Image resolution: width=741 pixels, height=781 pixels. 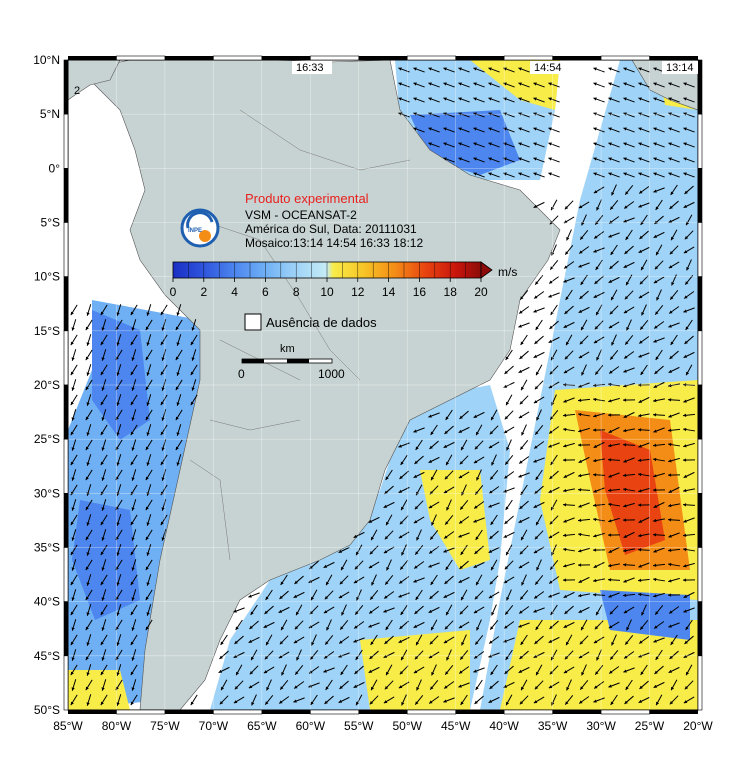 What do you see at coordinates (307, 198) in the screenshot?
I see `experimental-label: Produto experimental` at bounding box center [307, 198].